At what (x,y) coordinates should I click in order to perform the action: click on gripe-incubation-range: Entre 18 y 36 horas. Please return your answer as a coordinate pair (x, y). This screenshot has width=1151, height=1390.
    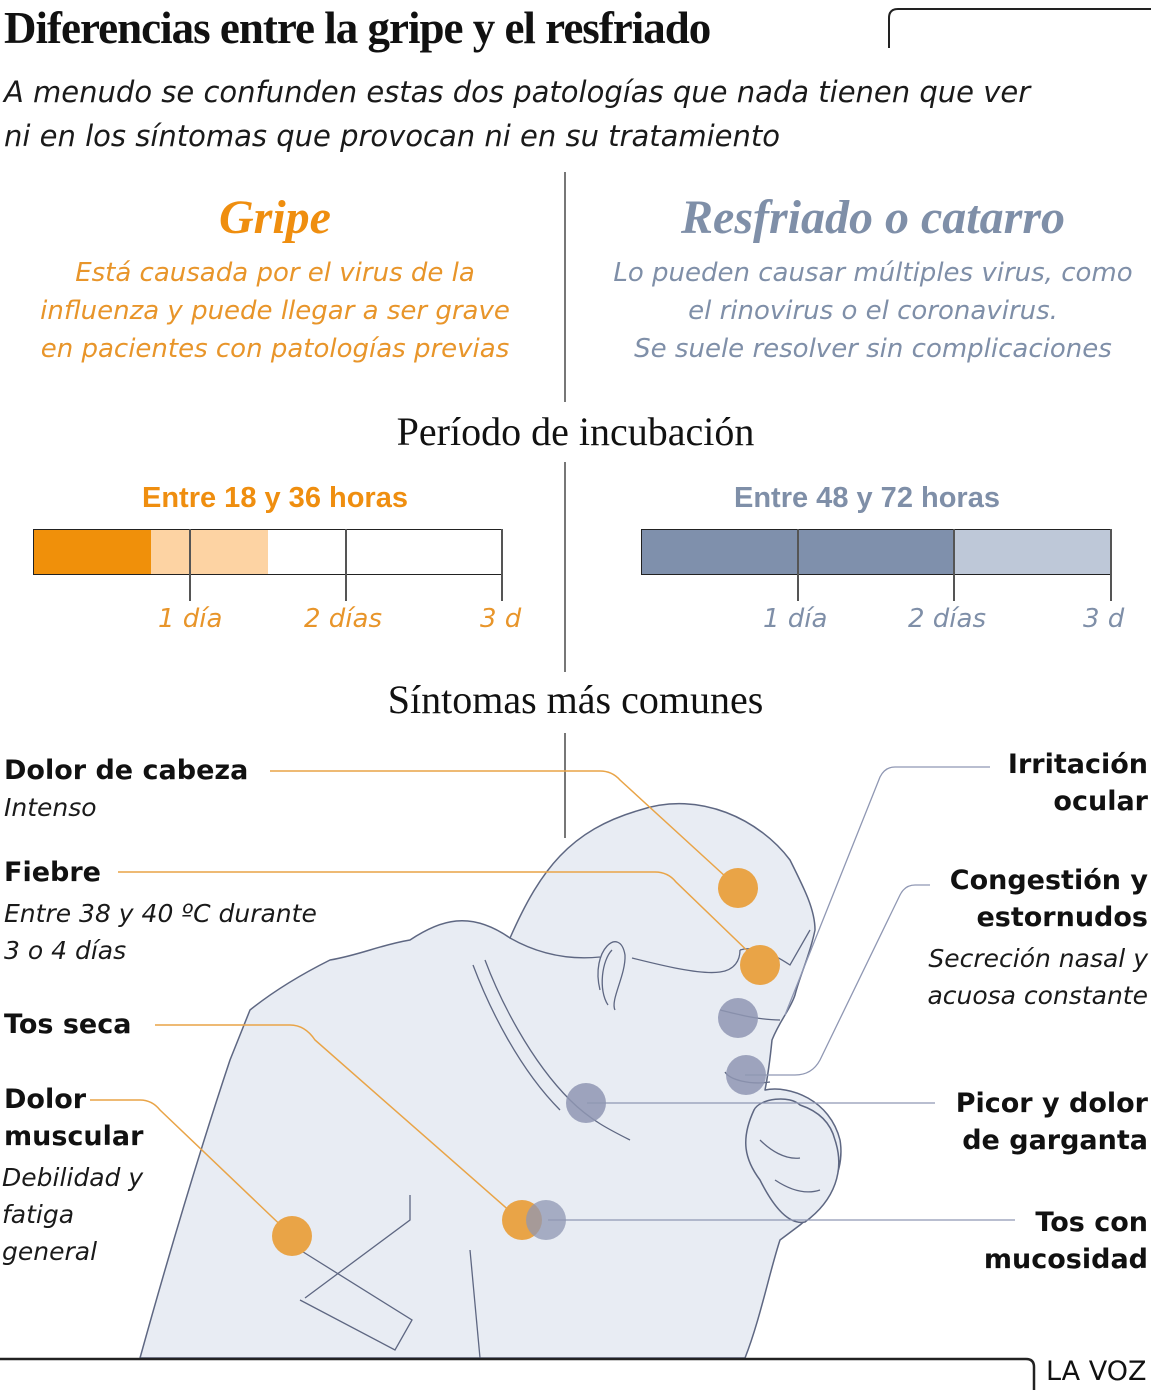
    Looking at the image, I should click on (275, 498).